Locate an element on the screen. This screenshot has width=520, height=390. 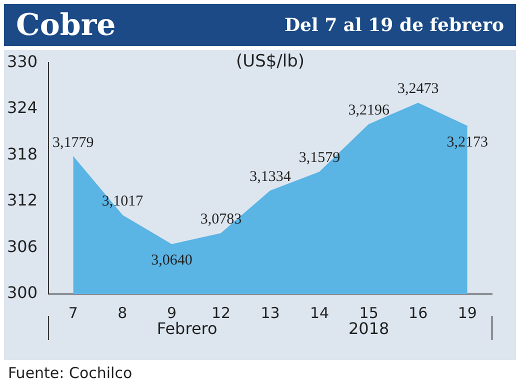
y-tick-label: 300 is located at coordinates (22, 292).